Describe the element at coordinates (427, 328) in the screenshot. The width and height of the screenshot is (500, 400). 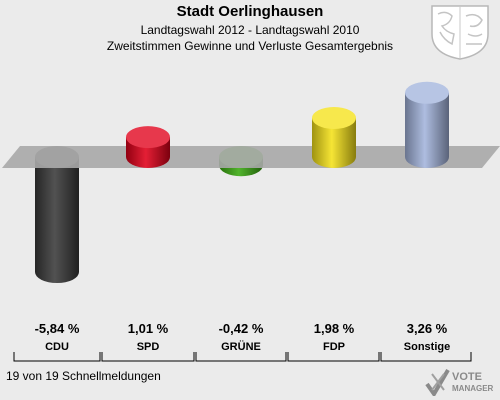
I see `value-label: 3,26 %` at that location.